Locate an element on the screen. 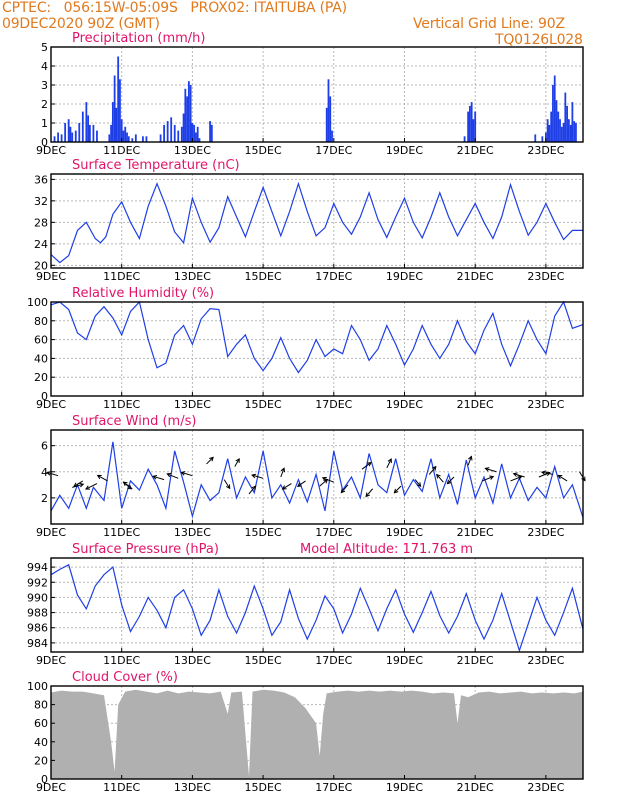 Image resolution: width=618 pixels, height=800 pixels. temp-line is located at coordinates (316, 222).